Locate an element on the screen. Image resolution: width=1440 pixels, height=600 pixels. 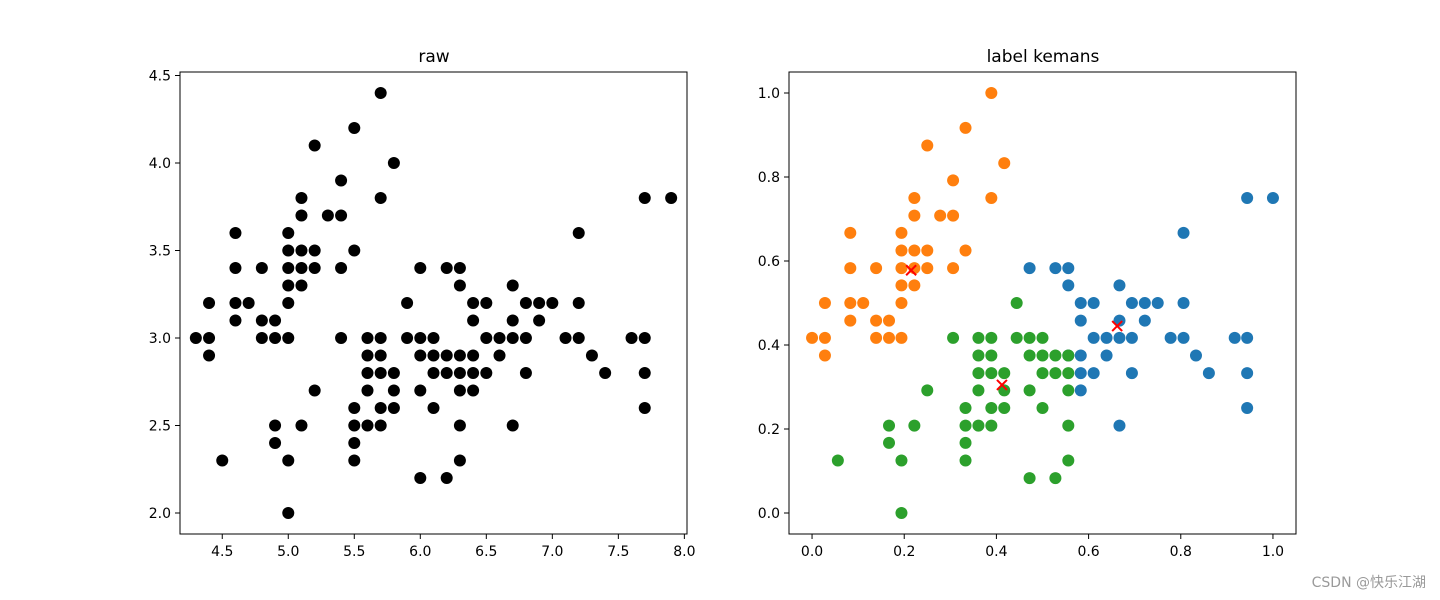
x-tick-label: 0.4 is located at coordinates (996, 552).